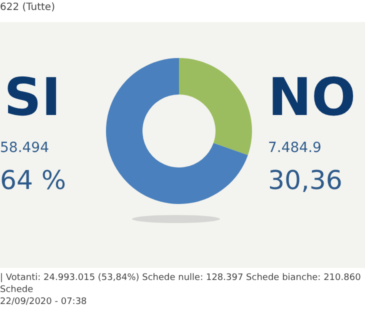  I want to click on text: 22/09/2020 - 07:38, so click(44, 302).